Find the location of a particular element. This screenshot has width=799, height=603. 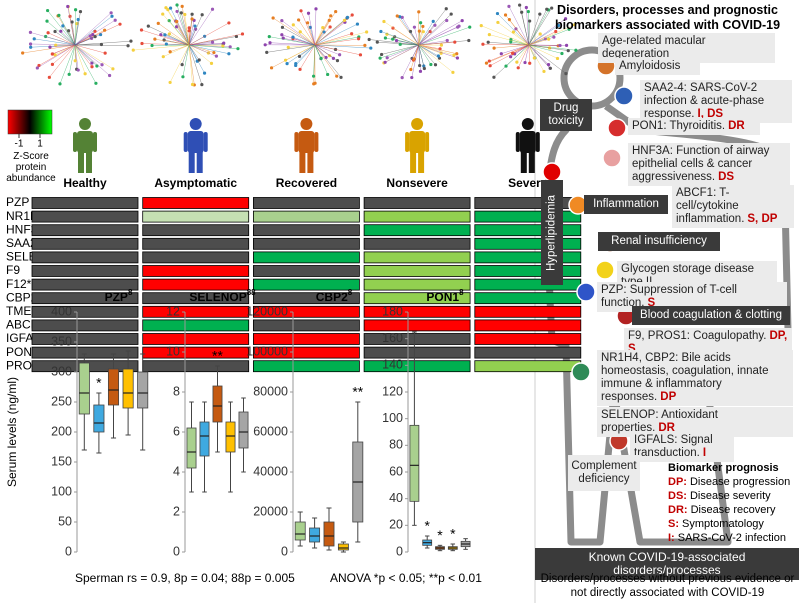

known-process: Drug toxicity is located at coordinates (566, 115).